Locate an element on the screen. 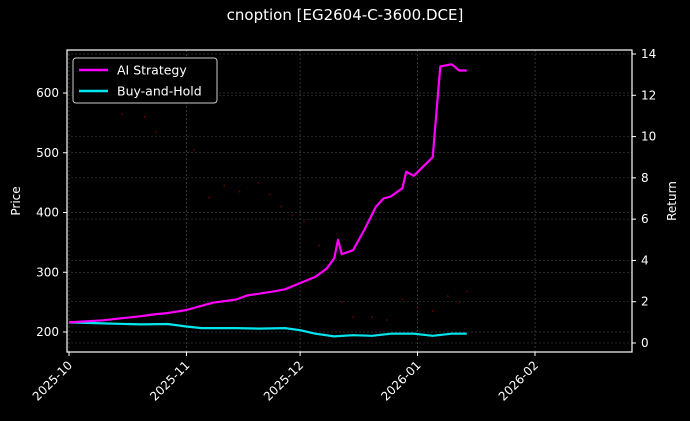  x-tick-label: 2026-02 is located at coordinates (518, 380).